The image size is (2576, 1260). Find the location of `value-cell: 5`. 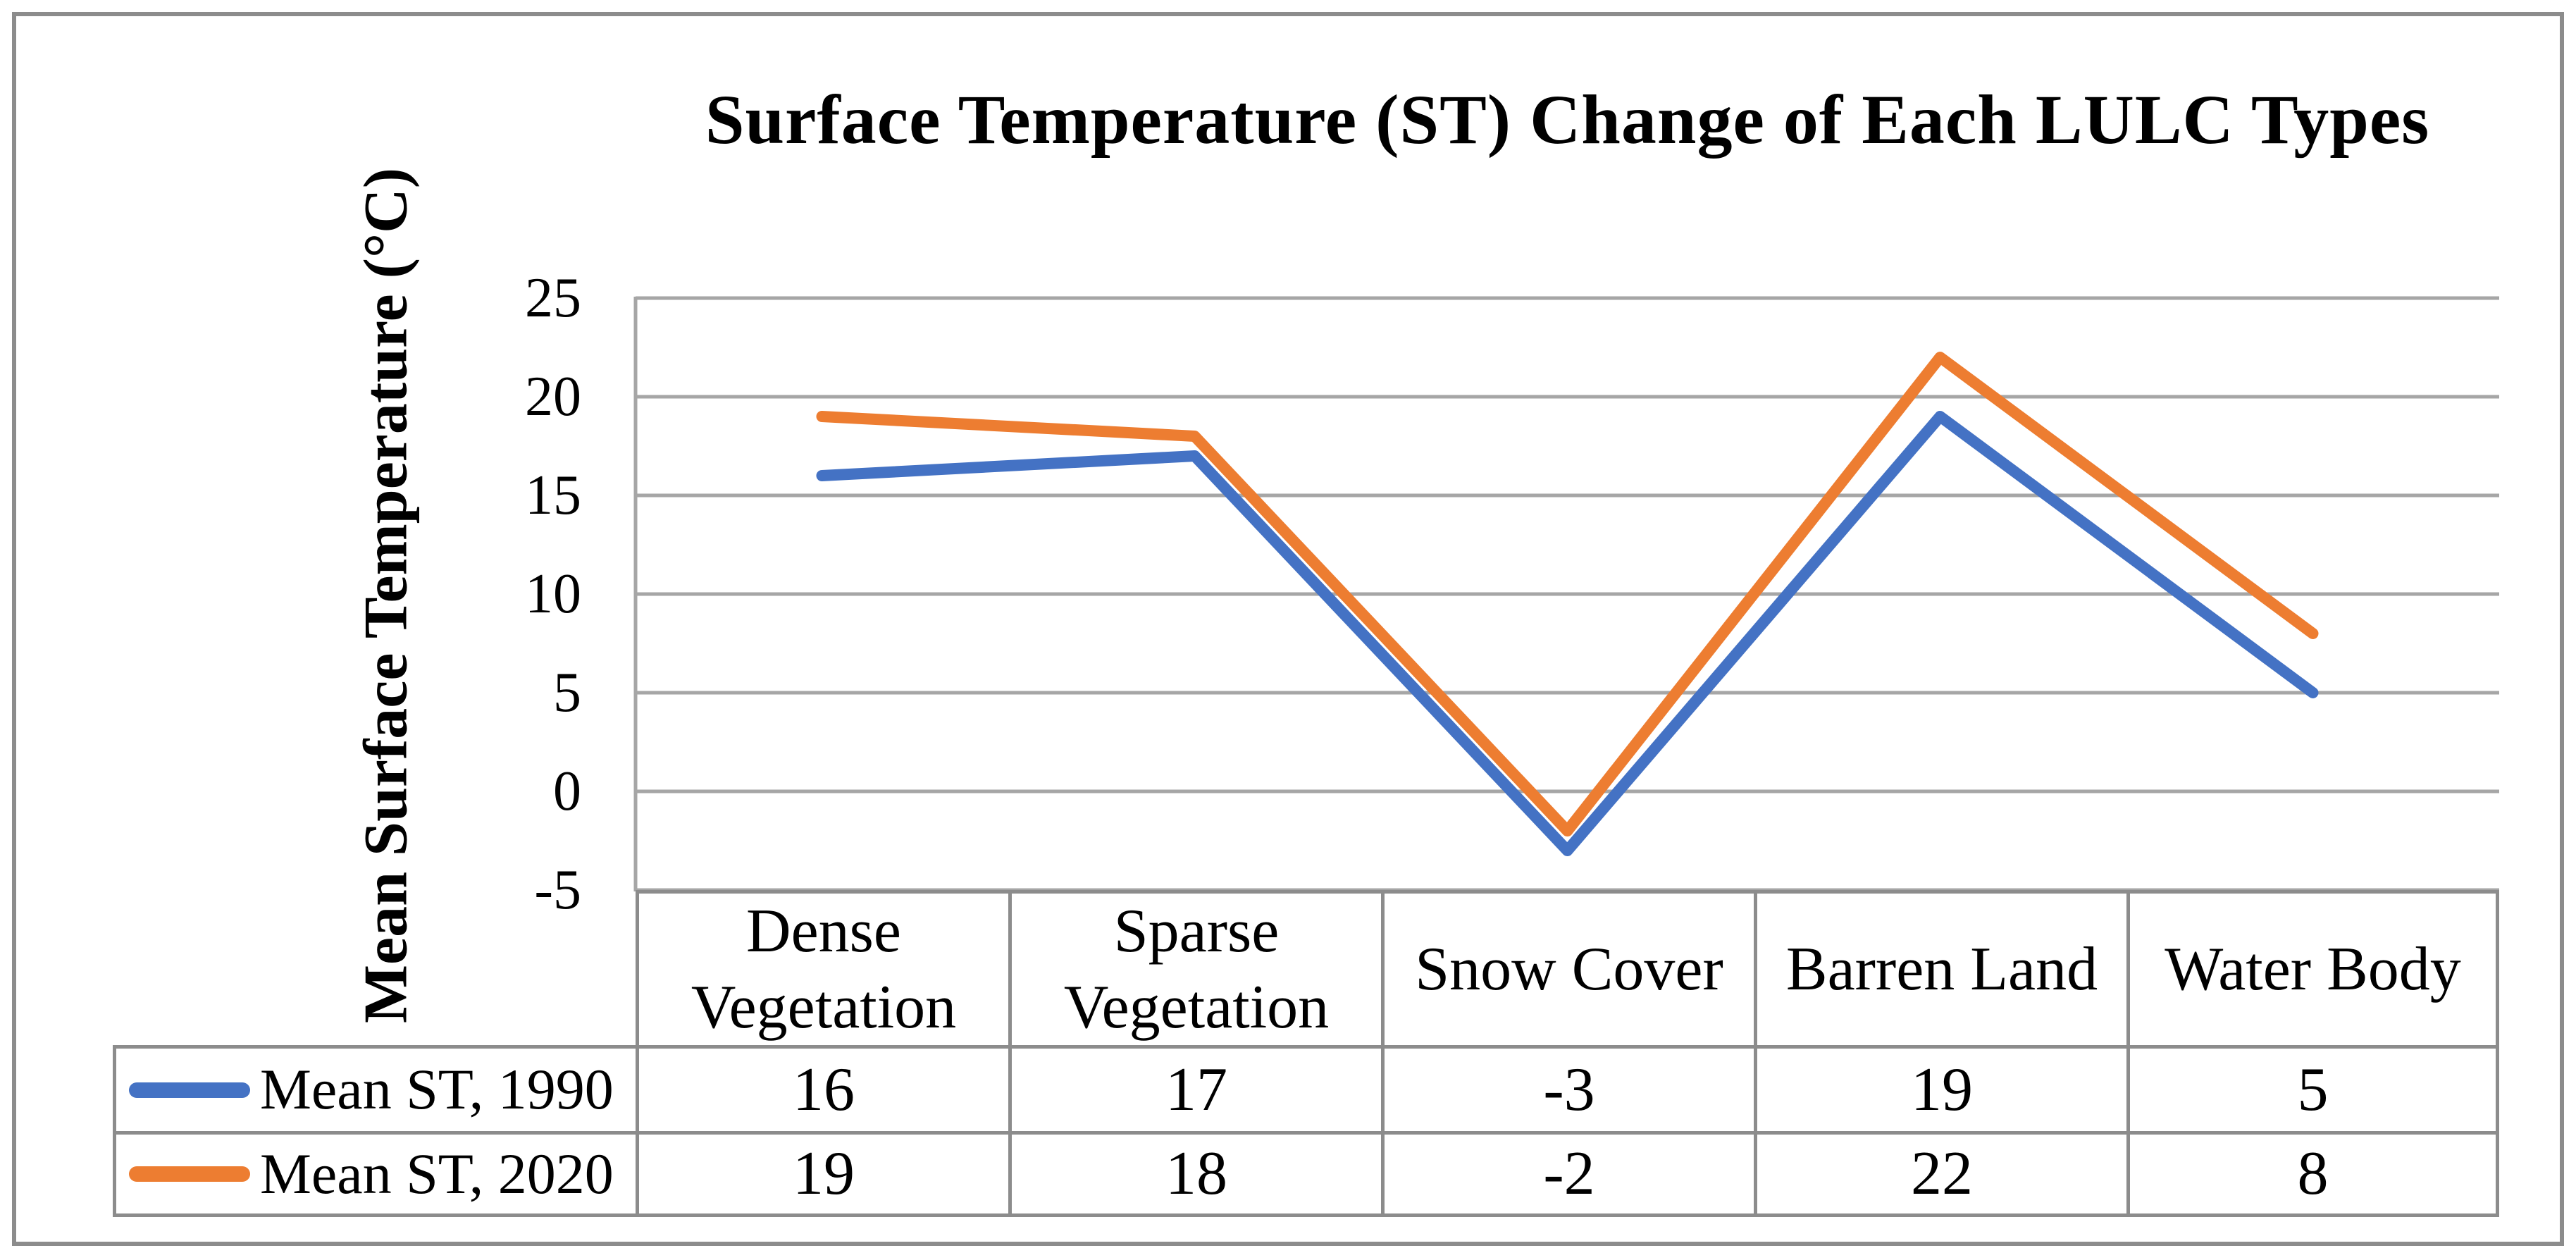

value-cell: 5 is located at coordinates (2312, 1088).